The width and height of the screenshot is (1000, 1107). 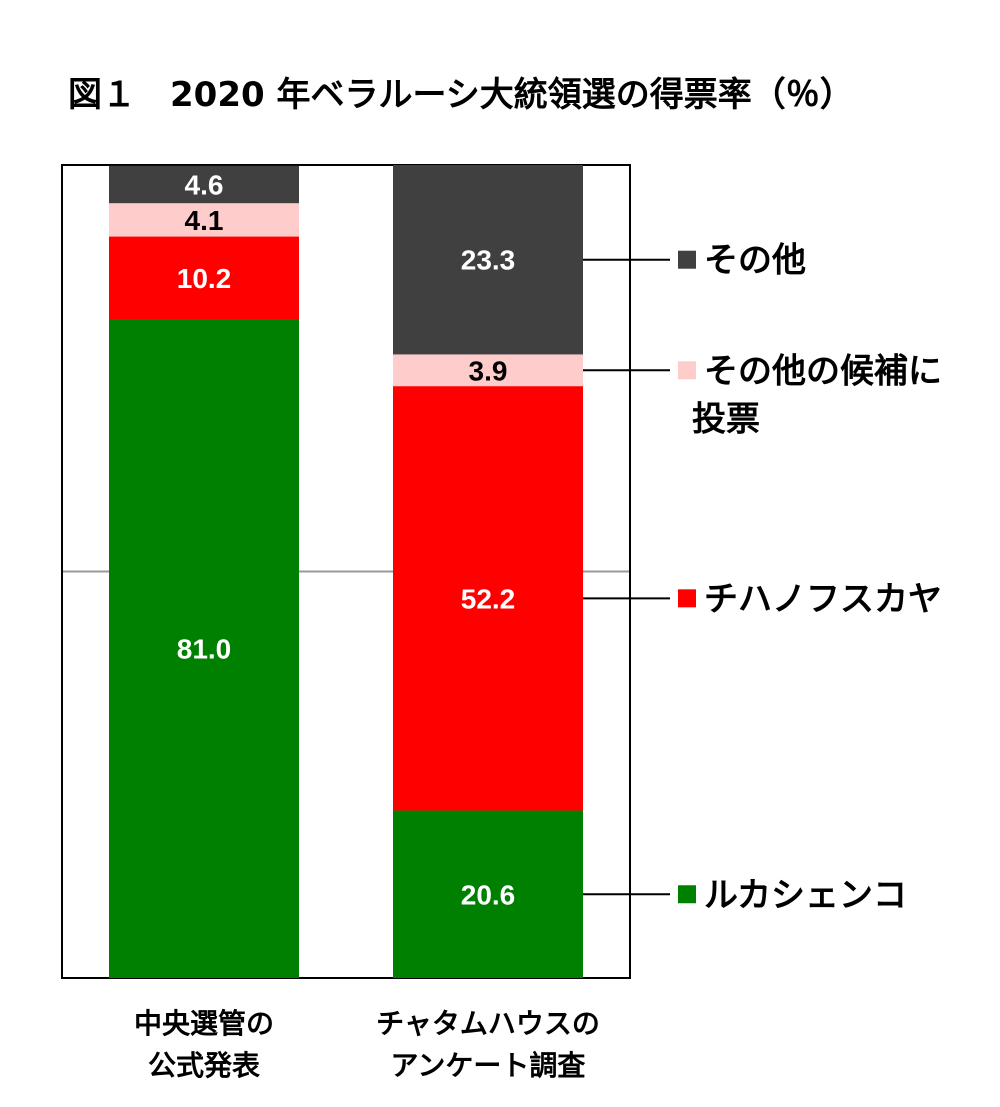 I want to click on data-label: 3.9, so click(x=488, y=370).